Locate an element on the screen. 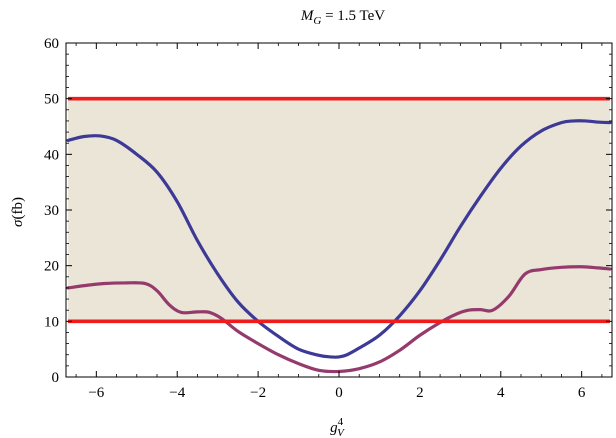  x-axis-label: g4 V is located at coordinates (337, 427).